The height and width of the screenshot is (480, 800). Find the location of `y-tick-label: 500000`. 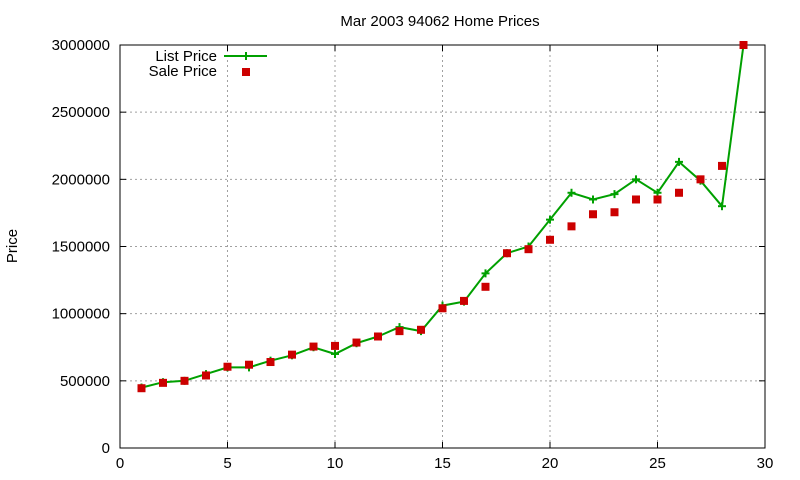

y-tick-label: 500000 is located at coordinates (85, 381).